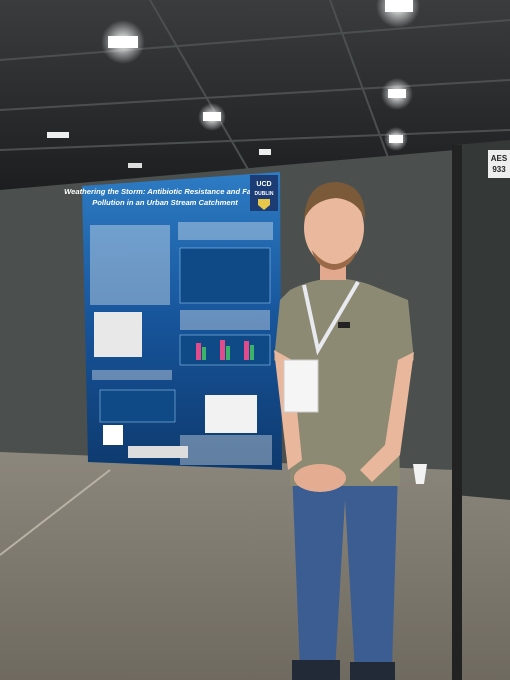  What do you see at coordinates (499, 164) in the screenshot?
I see `board-tag` at bounding box center [499, 164].